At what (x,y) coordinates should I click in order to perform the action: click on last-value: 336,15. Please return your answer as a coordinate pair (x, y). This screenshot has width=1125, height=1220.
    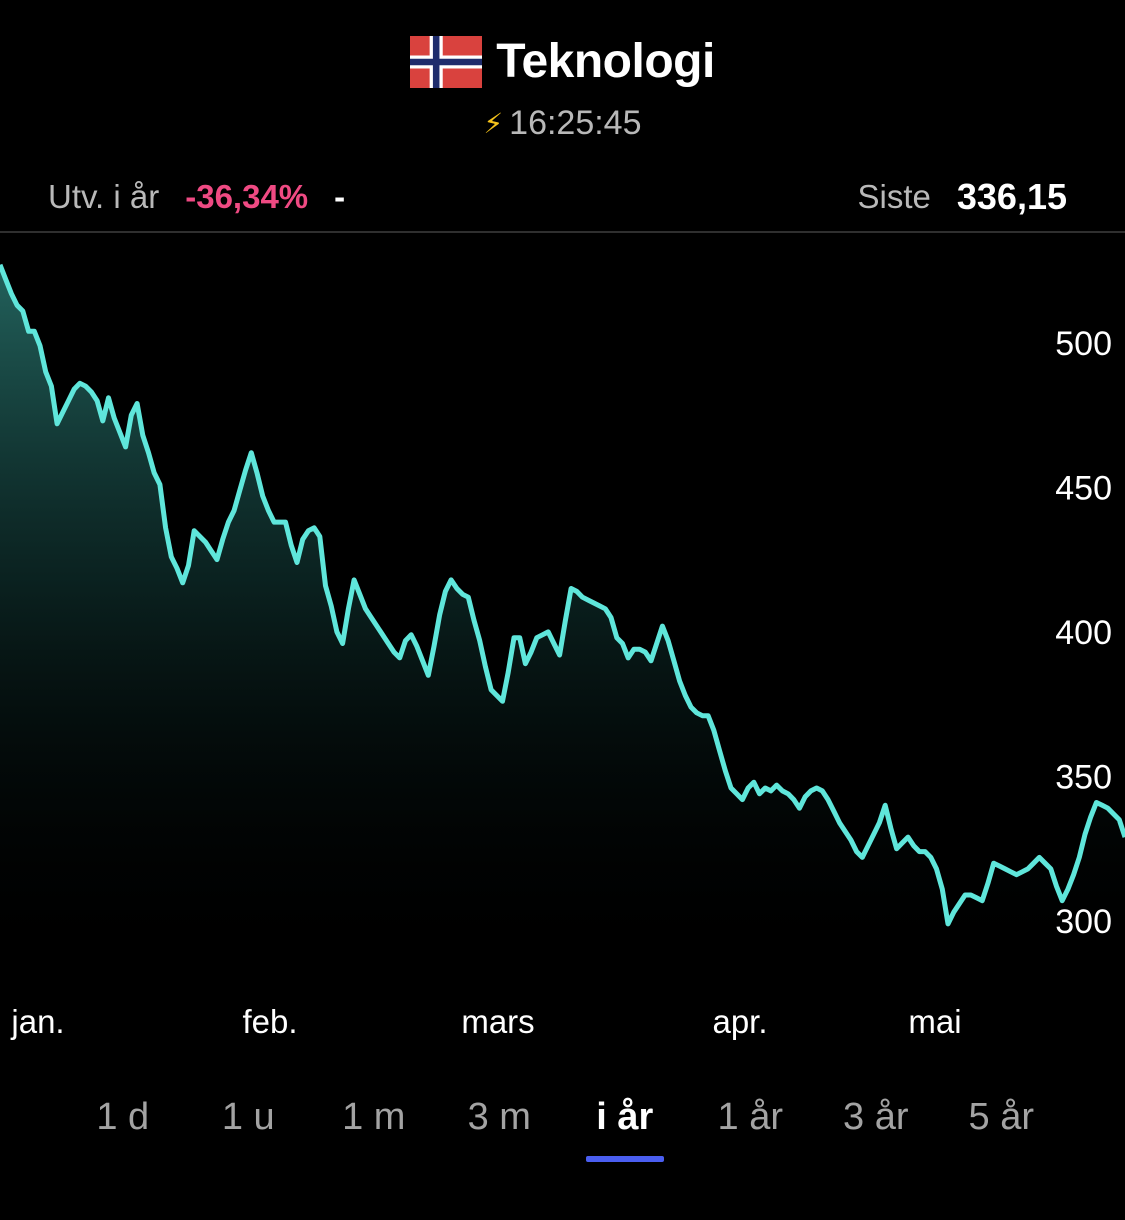
    Looking at the image, I should click on (1011, 196).